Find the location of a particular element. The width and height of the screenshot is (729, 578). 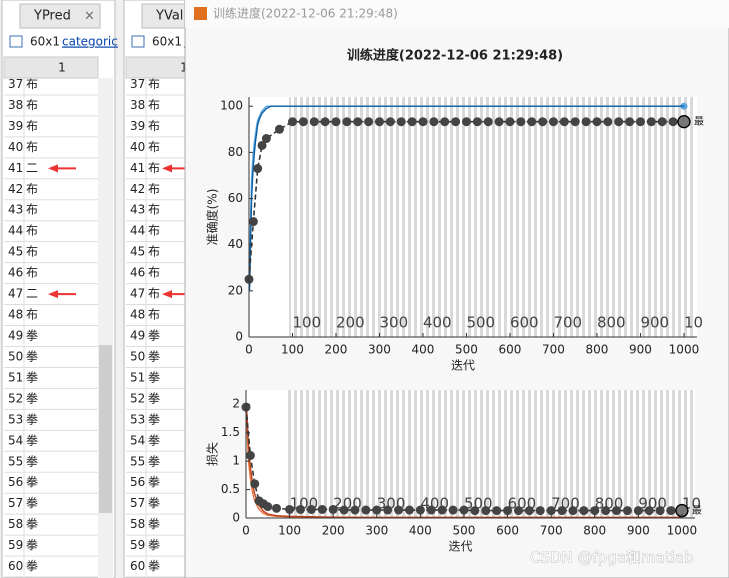

x-tick-label: 700 is located at coordinates (551, 531).